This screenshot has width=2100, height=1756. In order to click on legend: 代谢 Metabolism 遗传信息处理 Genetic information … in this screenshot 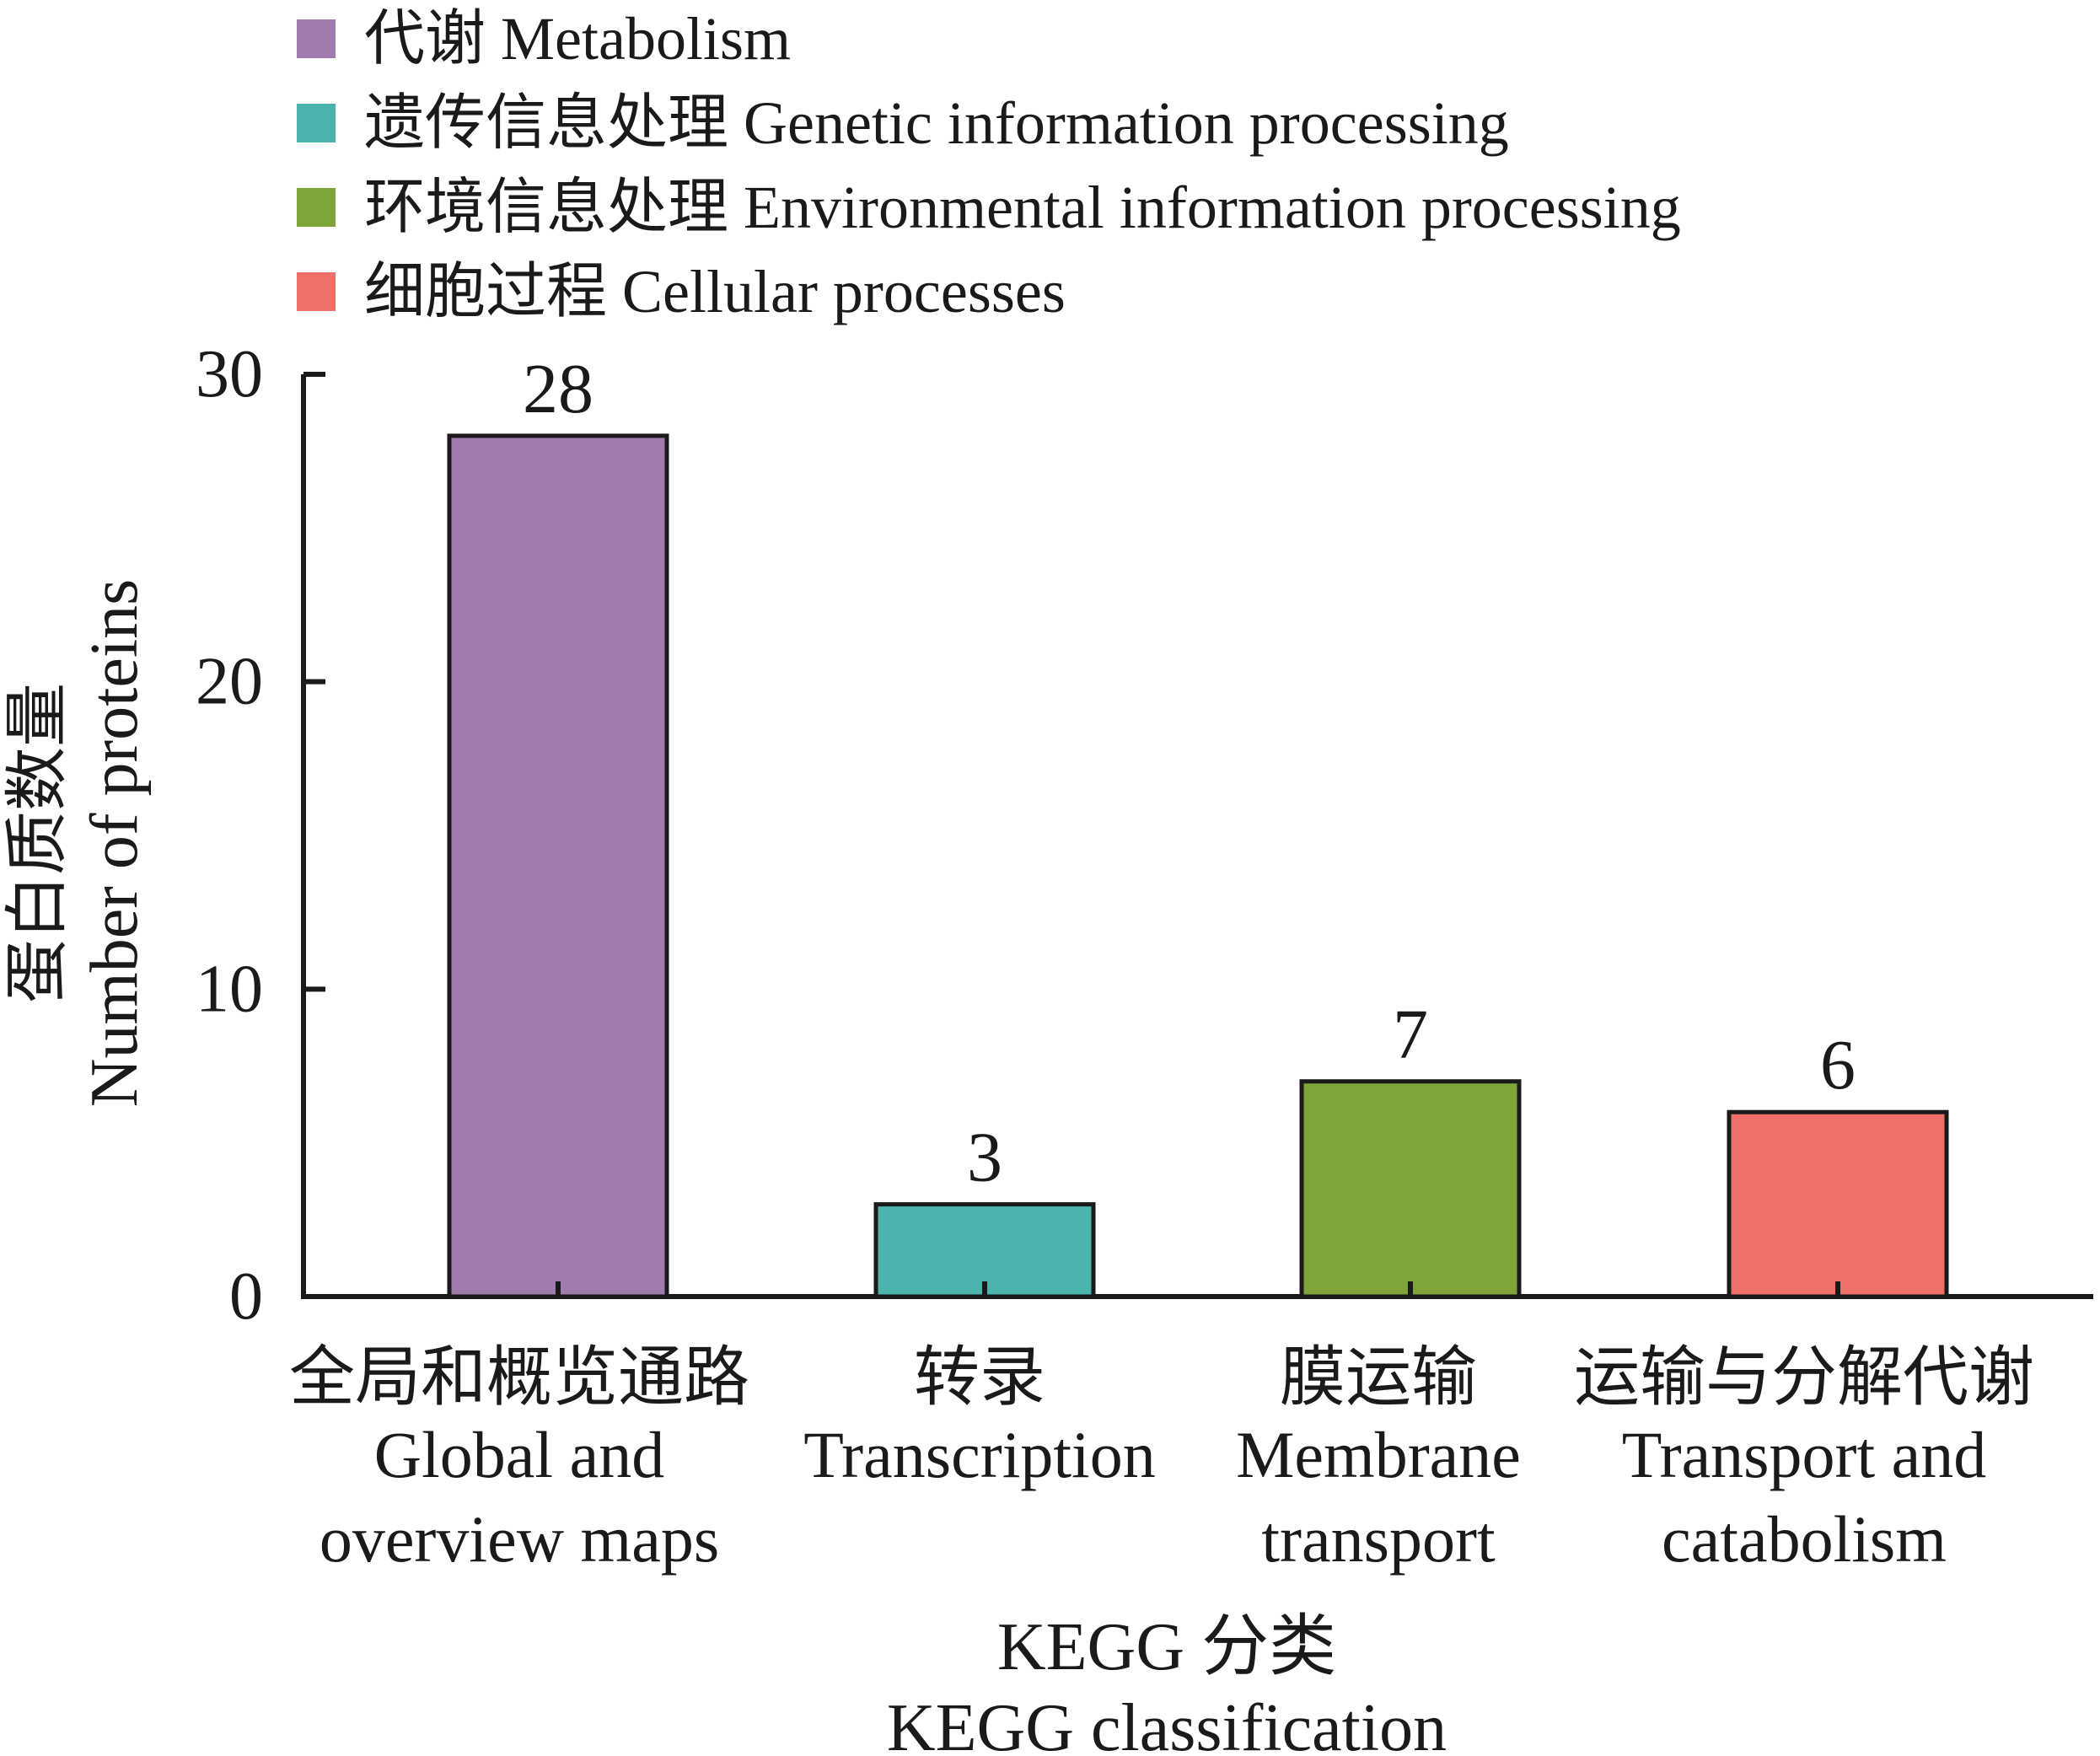, I will do `click(989, 165)`.